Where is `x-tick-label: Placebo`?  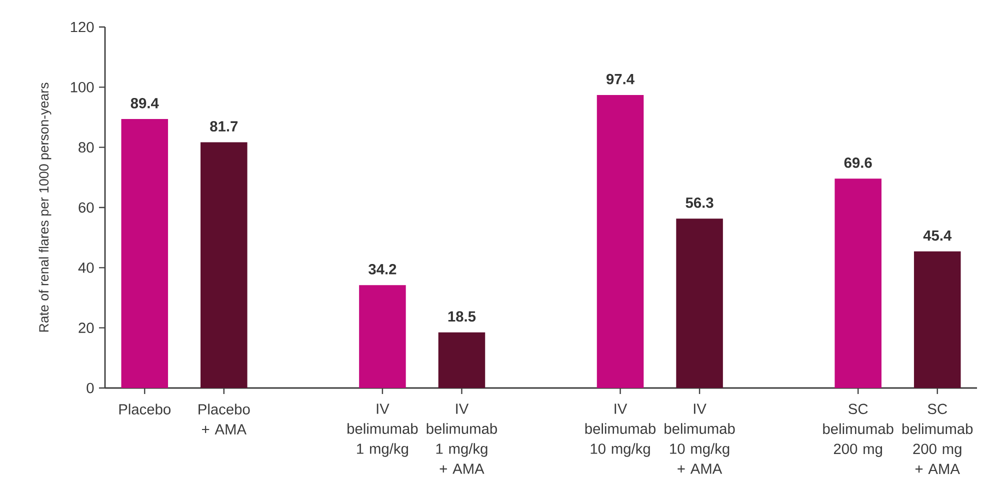 x-tick-label: Placebo is located at coordinates (144, 409).